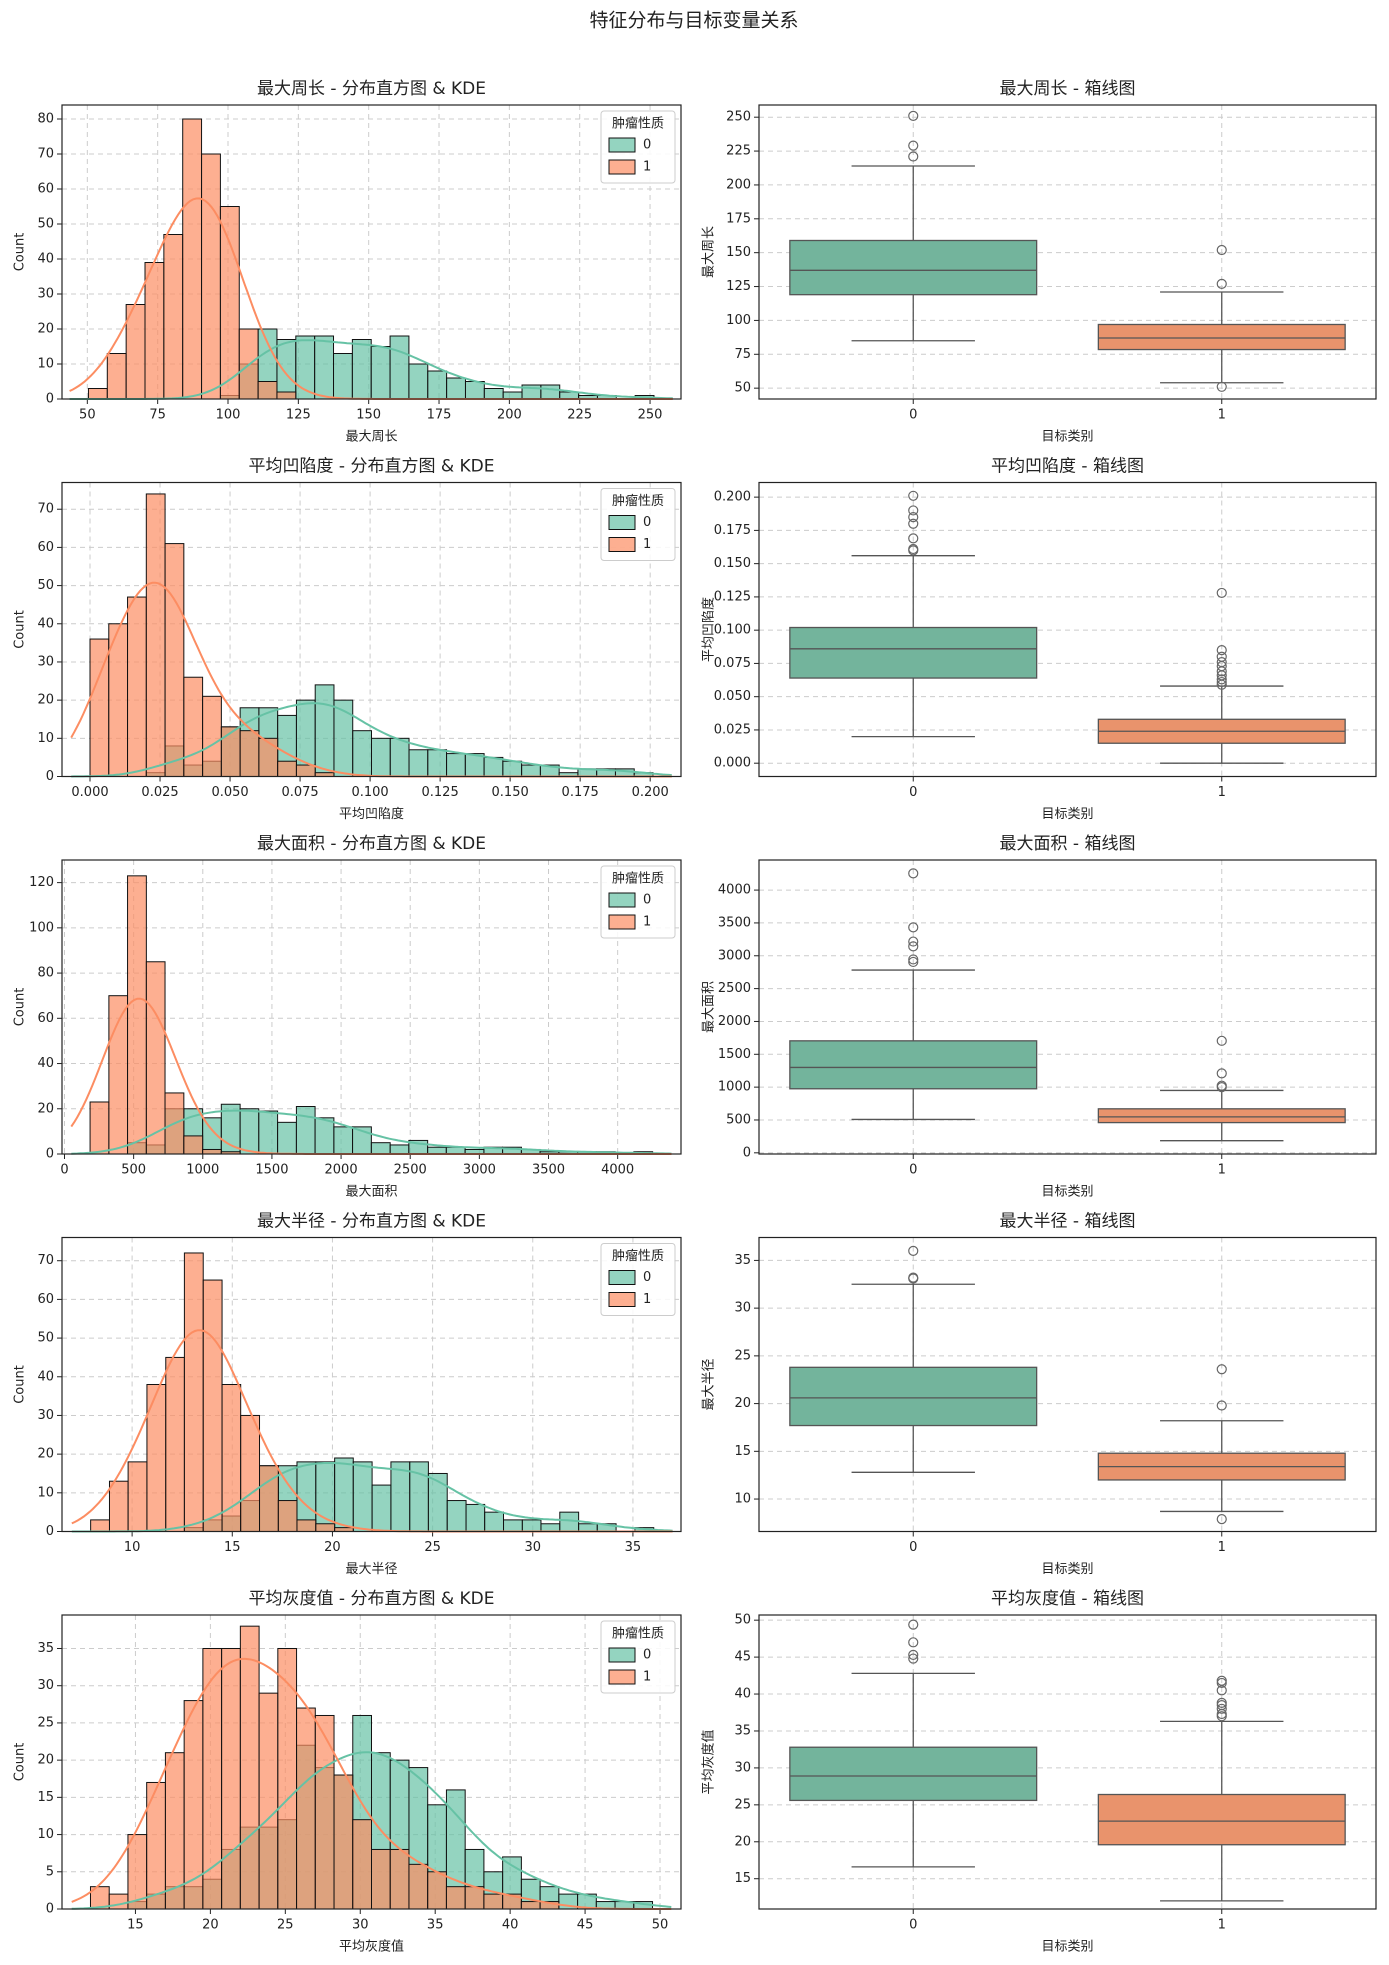 The height and width of the screenshot is (1965, 1389). Describe the element at coordinates (510, 1925) in the screenshot. I see `x-tick-label: 40` at that location.